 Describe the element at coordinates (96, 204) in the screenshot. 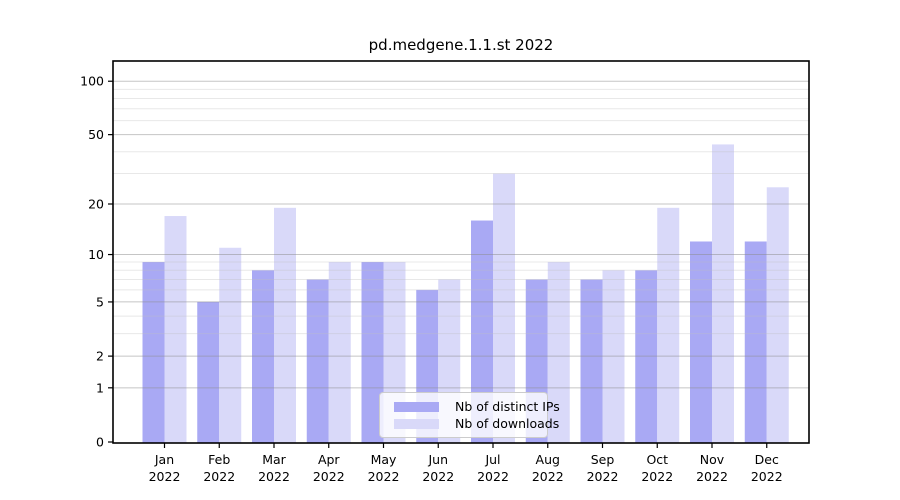

I see `y-tick-label-20: 20` at that location.